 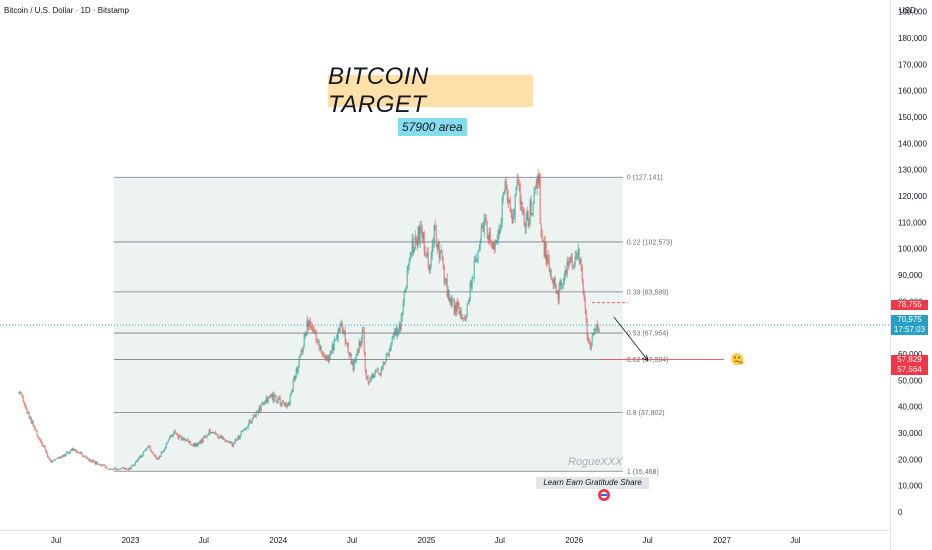 I want to click on title-text: BITCOIN TARGET, so click(x=378, y=90).